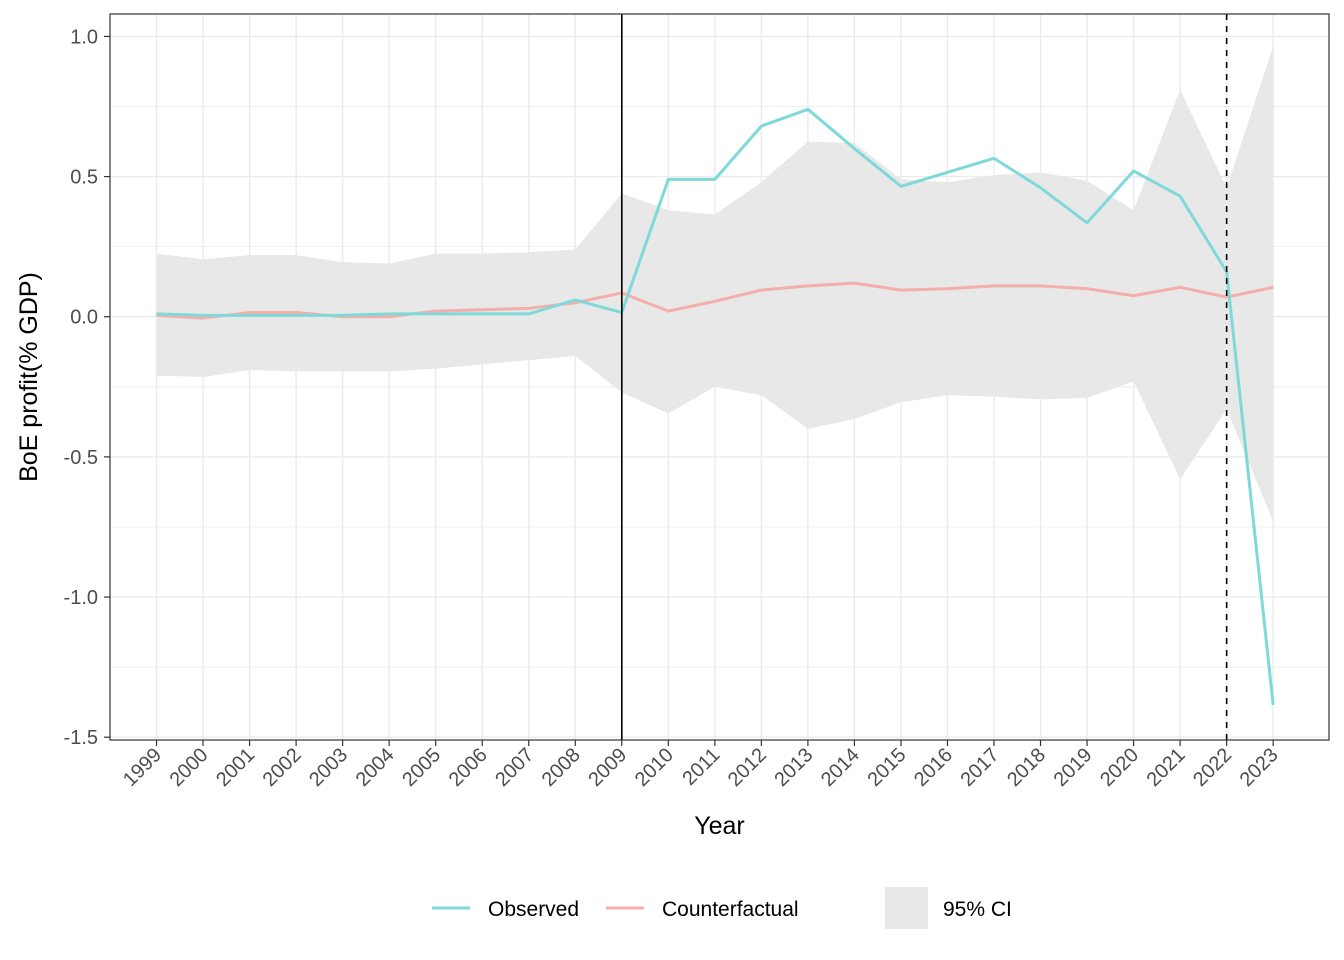 The height and width of the screenshot is (960, 1344). I want to click on legend-key-ci, so click(906, 908).